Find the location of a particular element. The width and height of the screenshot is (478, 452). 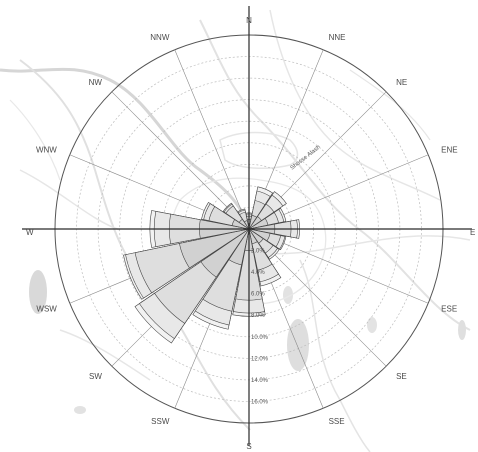

direction-label-se: SE is located at coordinates (401, 376).